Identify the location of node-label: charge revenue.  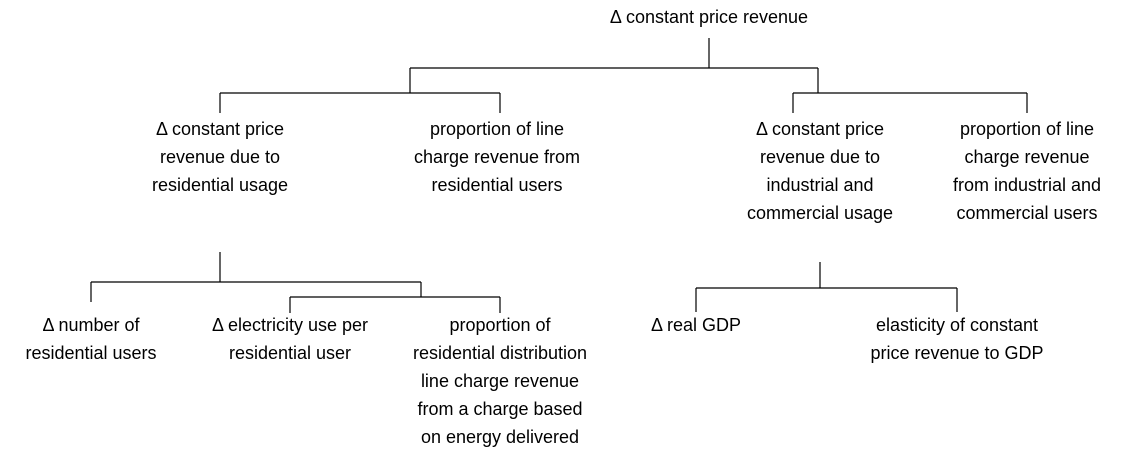
(1026, 157).